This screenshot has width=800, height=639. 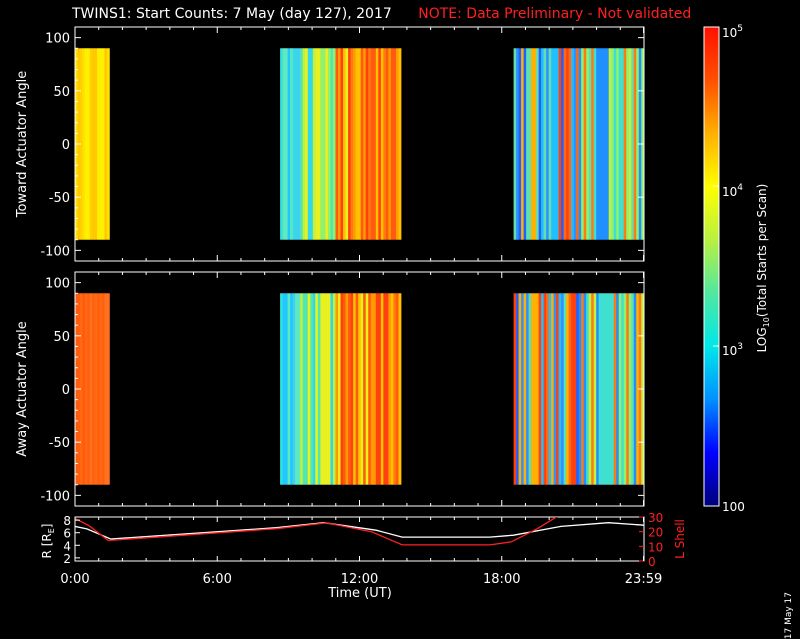 What do you see at coordinates (655, 547) in the screenshot?
I see `orbit-right-tick-label: 10` at bounding box center [655, 547].